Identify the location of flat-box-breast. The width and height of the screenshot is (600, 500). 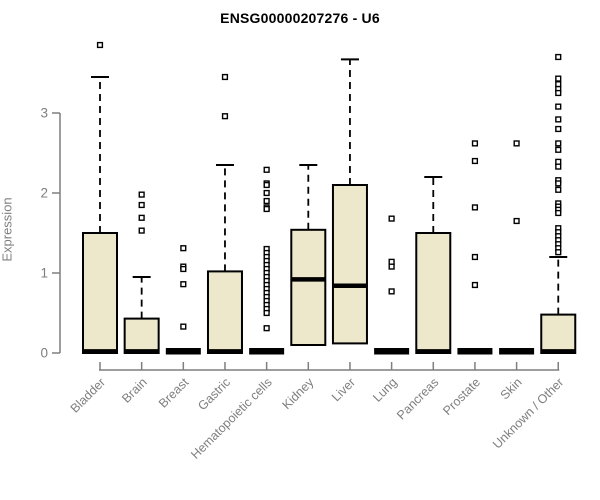
(183, 351).